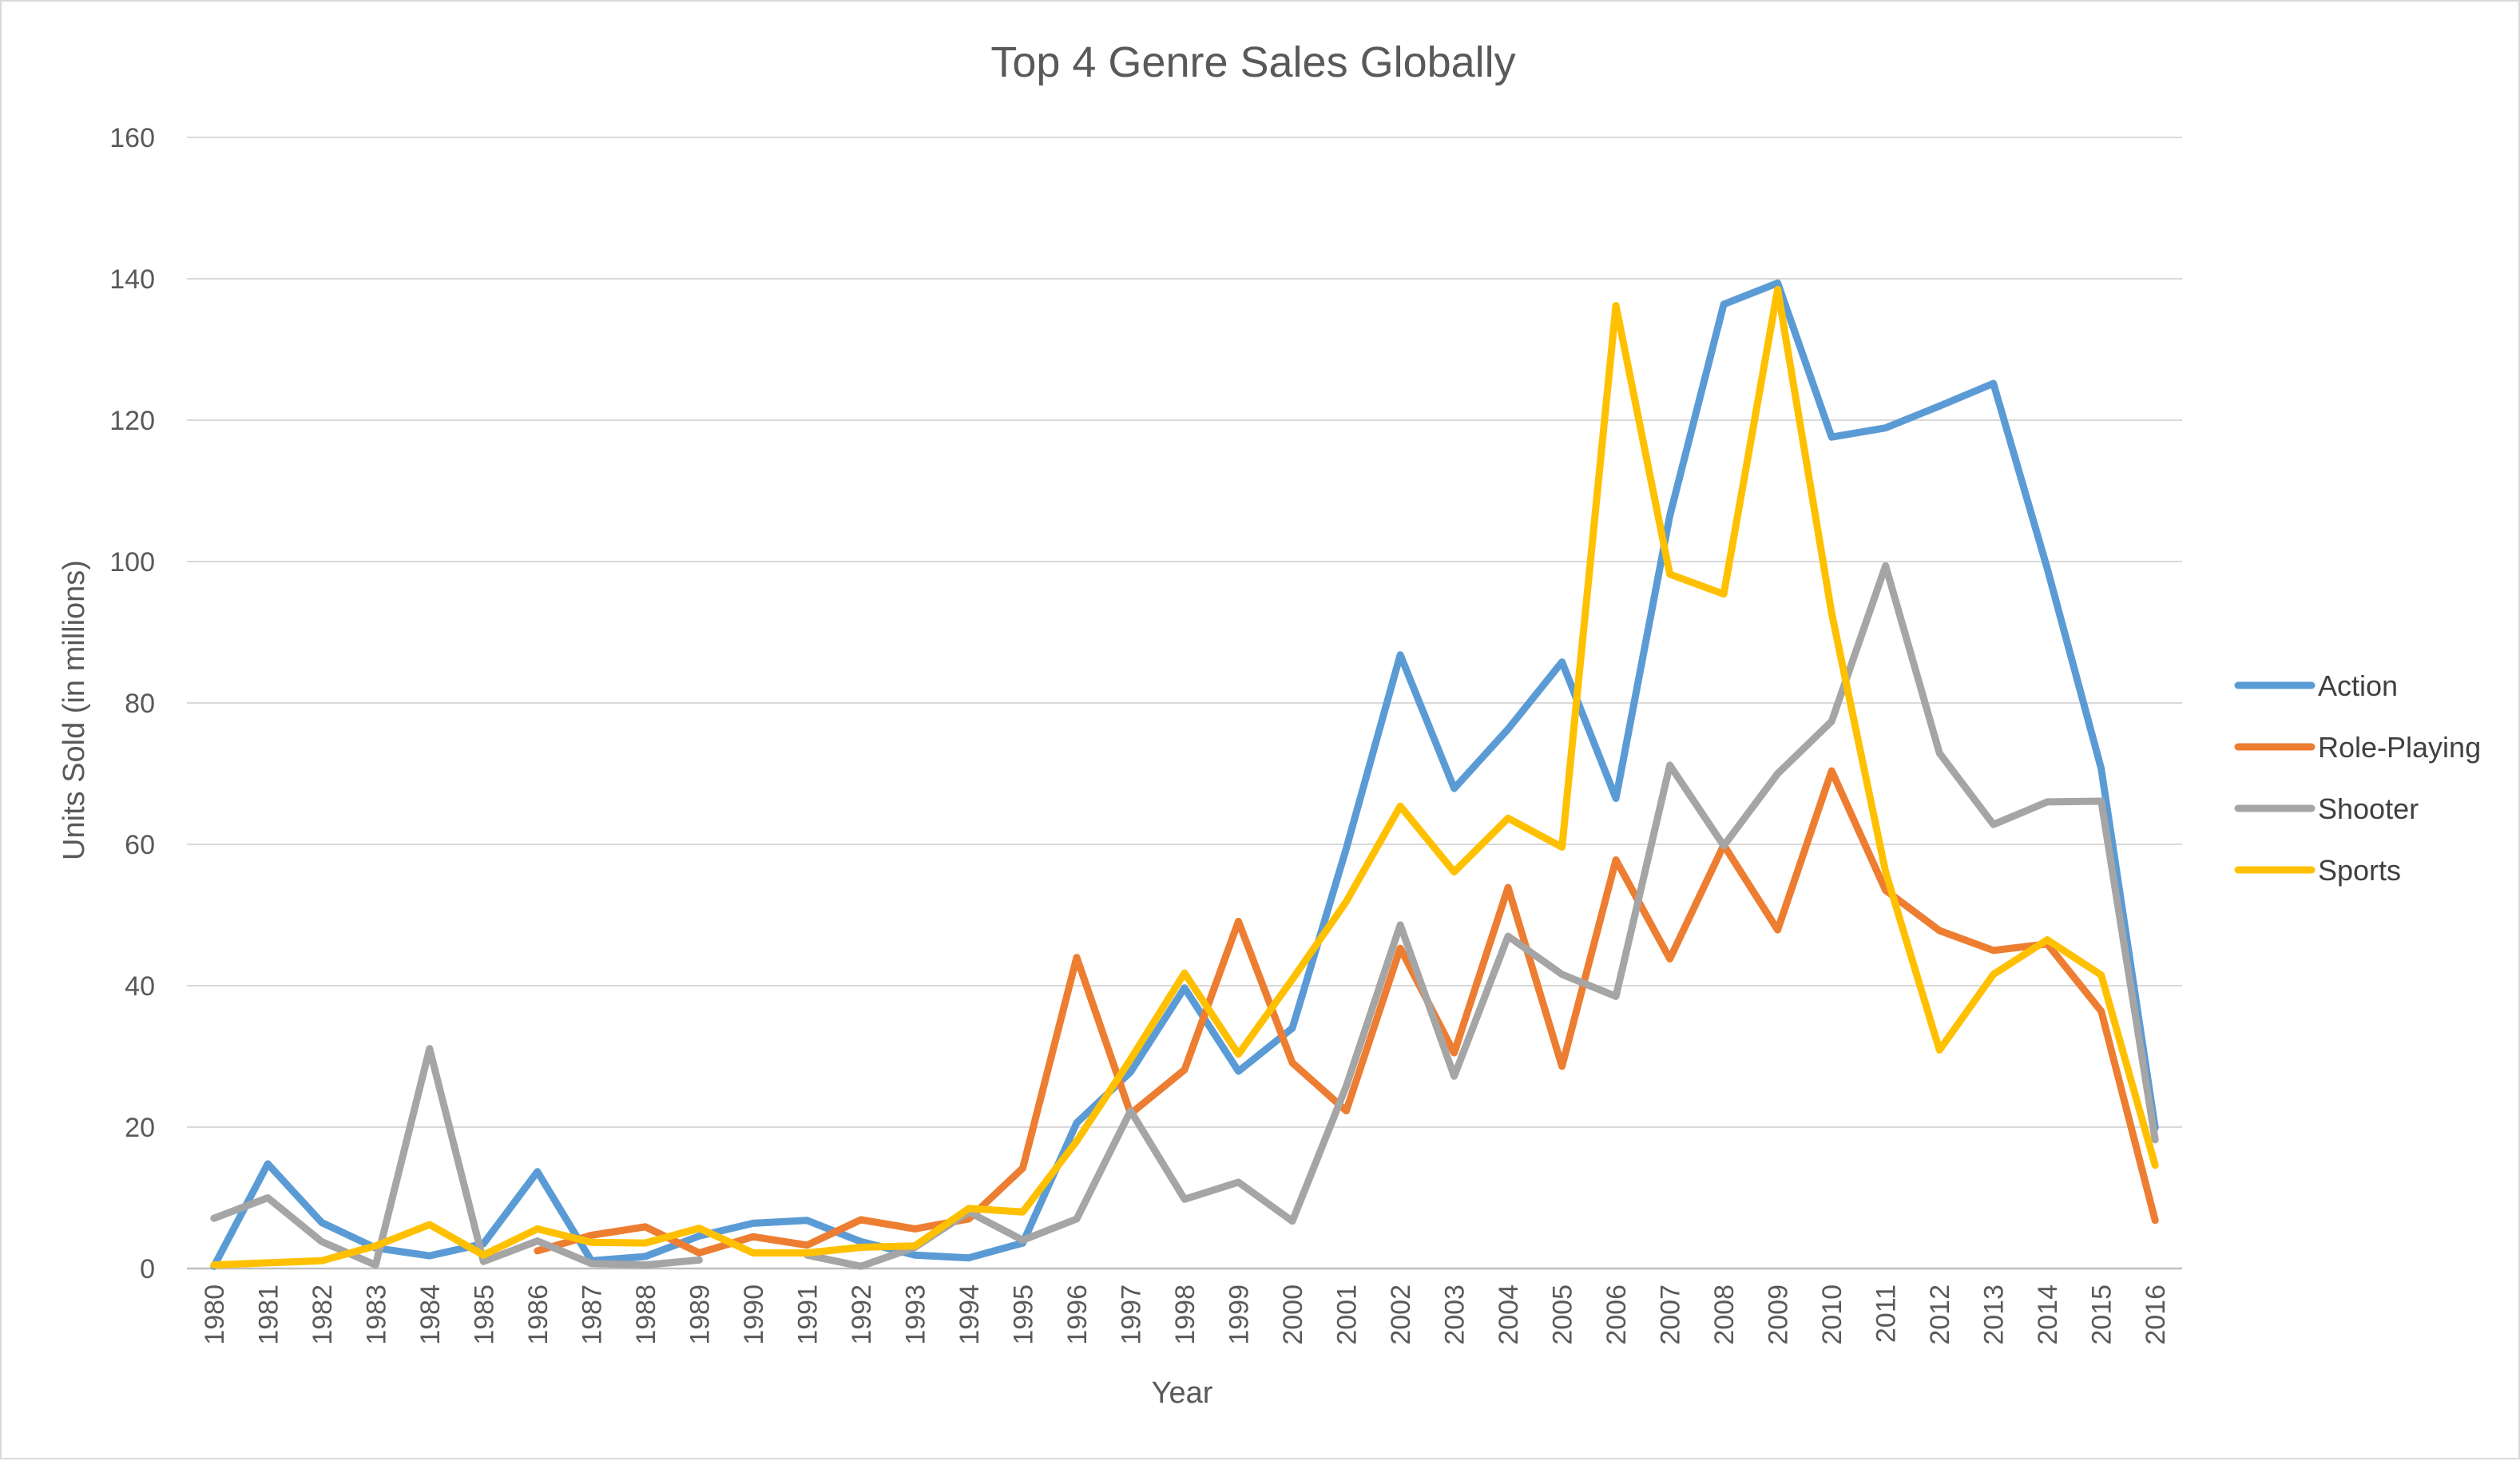  I want to click on x-axis-title: Year, so click(1182, 1393).